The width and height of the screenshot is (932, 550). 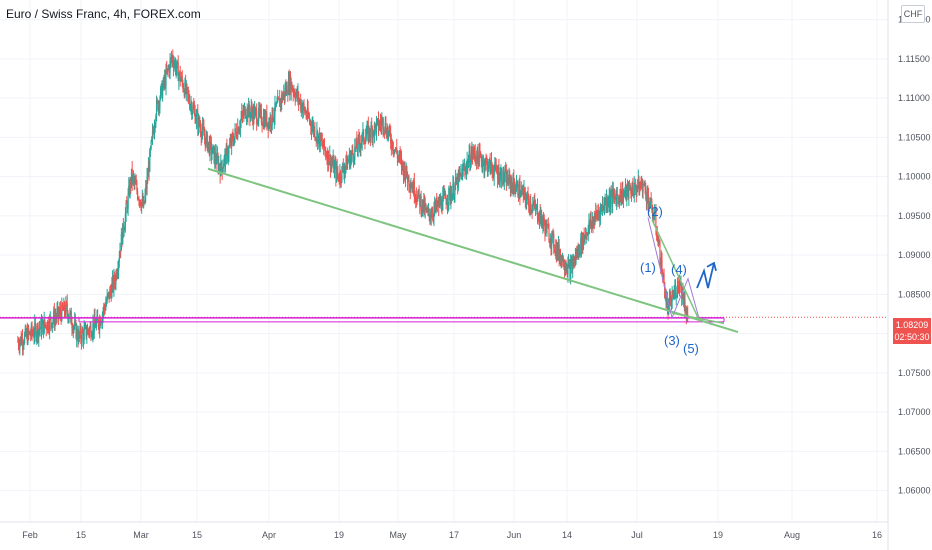 What do you see at coordinates (914, 451) in the screenshot?
I see `price-tick-label: 1.06500` at bounding box center [914, 451].